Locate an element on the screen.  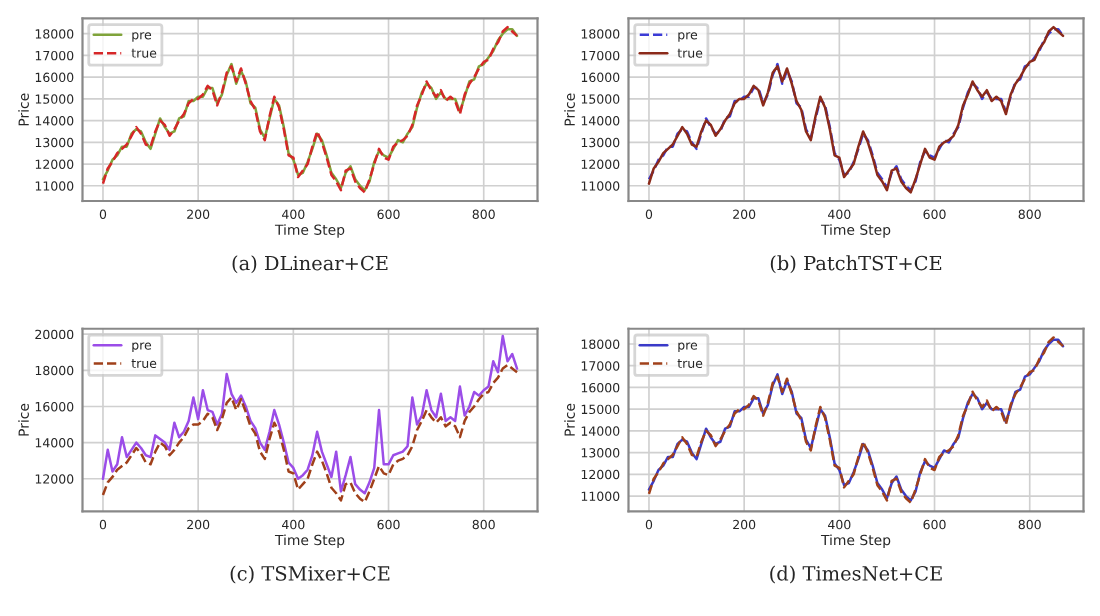
text: (b) PatchTST+CE is located at coordinates (856, 264).